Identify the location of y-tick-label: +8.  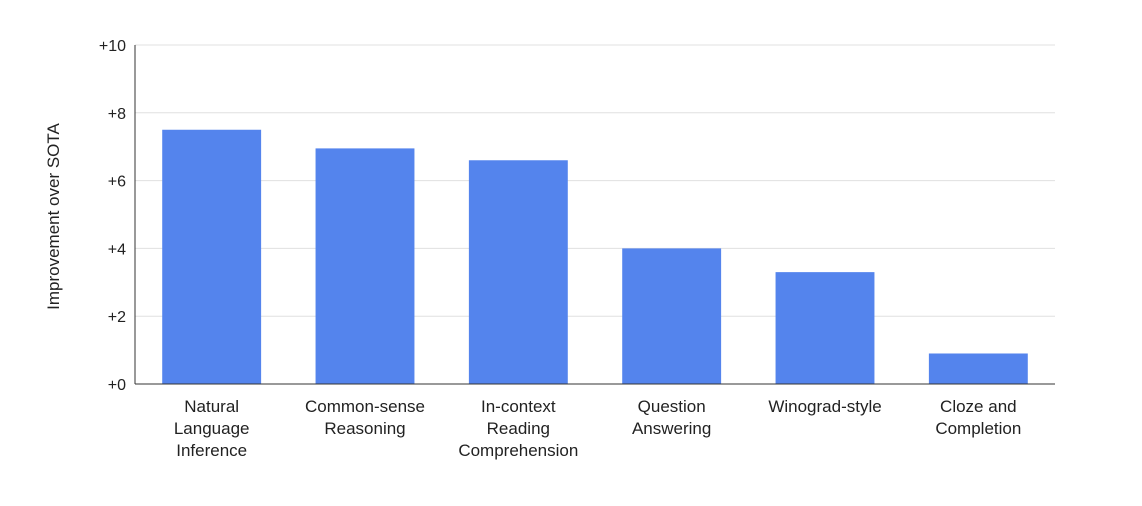
(117, 114).